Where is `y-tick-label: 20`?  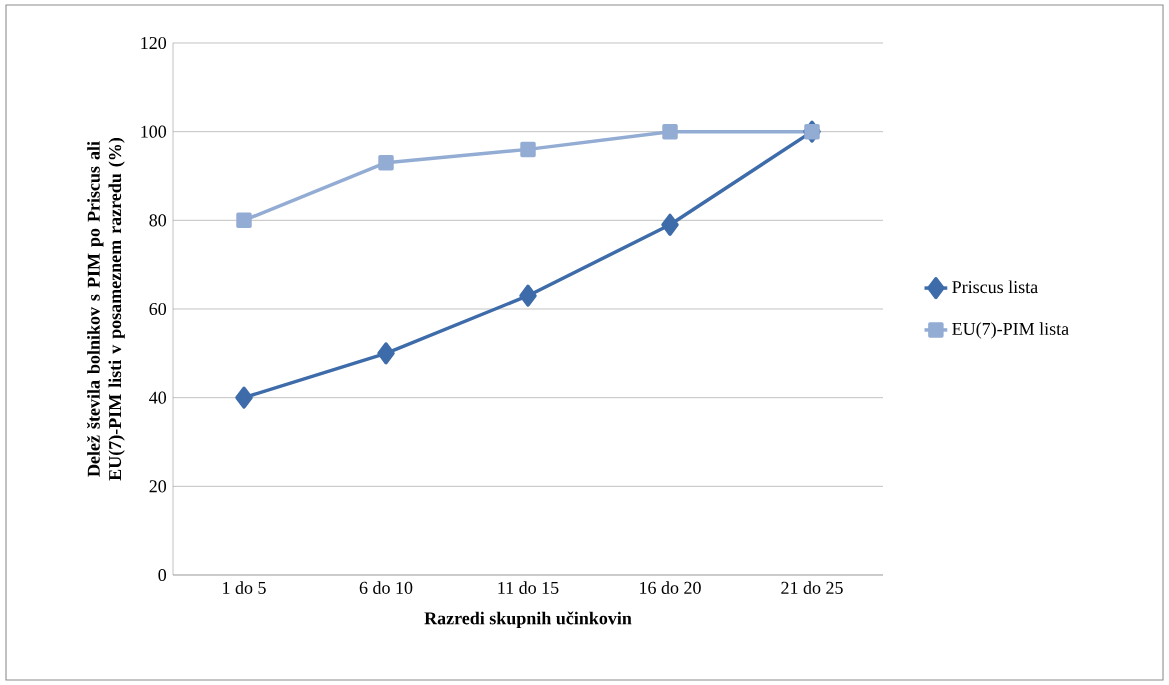
y-tick-label: 20 is located at coordinates (158, 486).